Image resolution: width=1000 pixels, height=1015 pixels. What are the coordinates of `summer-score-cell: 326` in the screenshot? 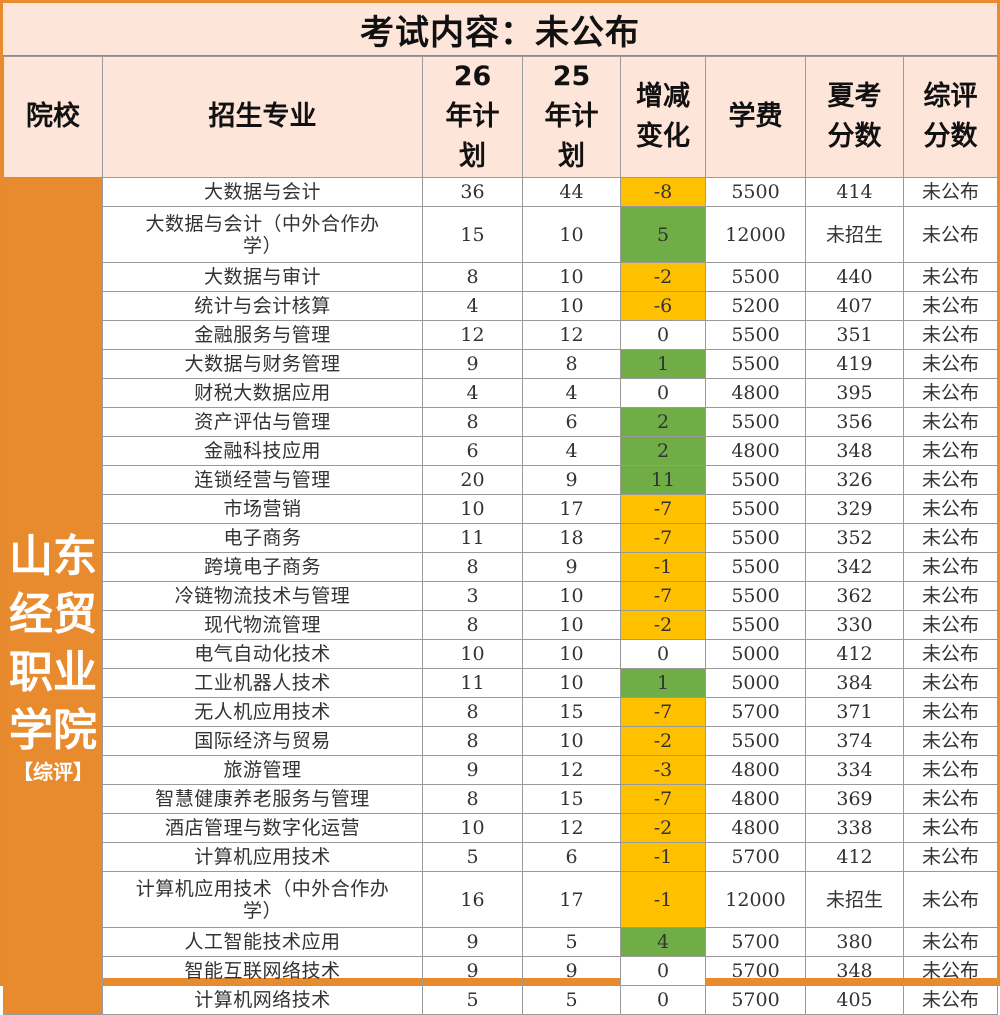 It's located at (854, 480).